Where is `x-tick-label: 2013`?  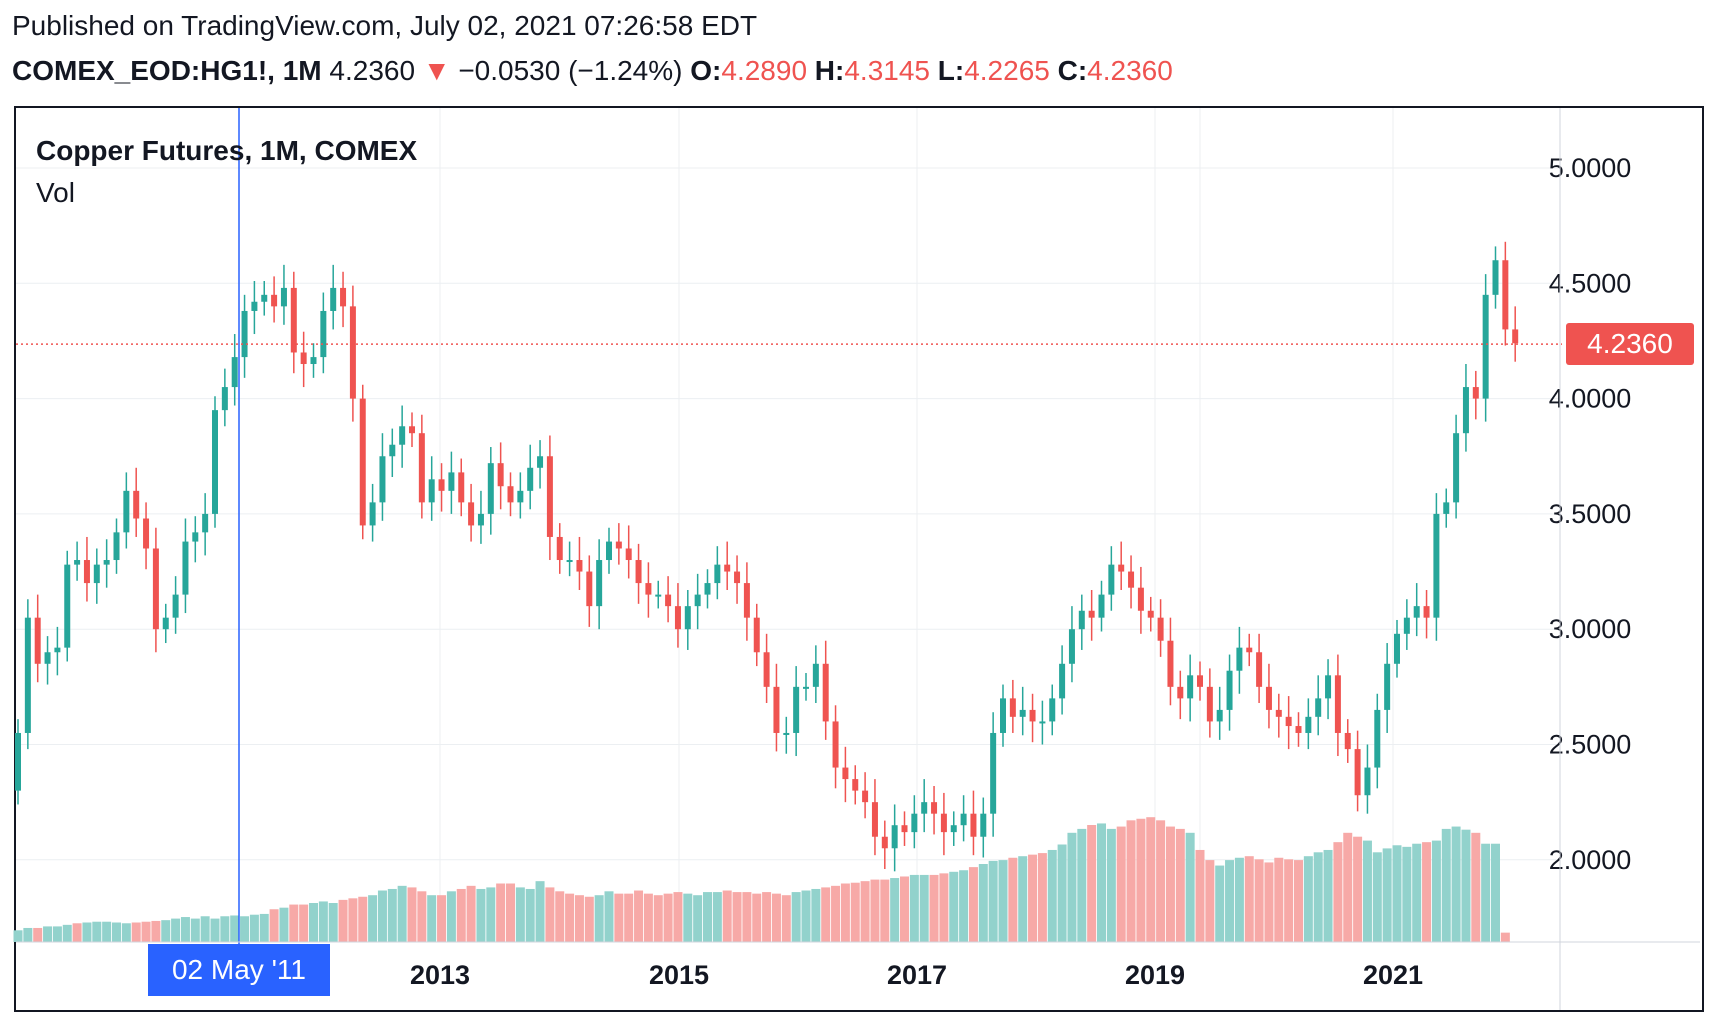 x-tick-label: 2013 is located at coordinates (440, 975).